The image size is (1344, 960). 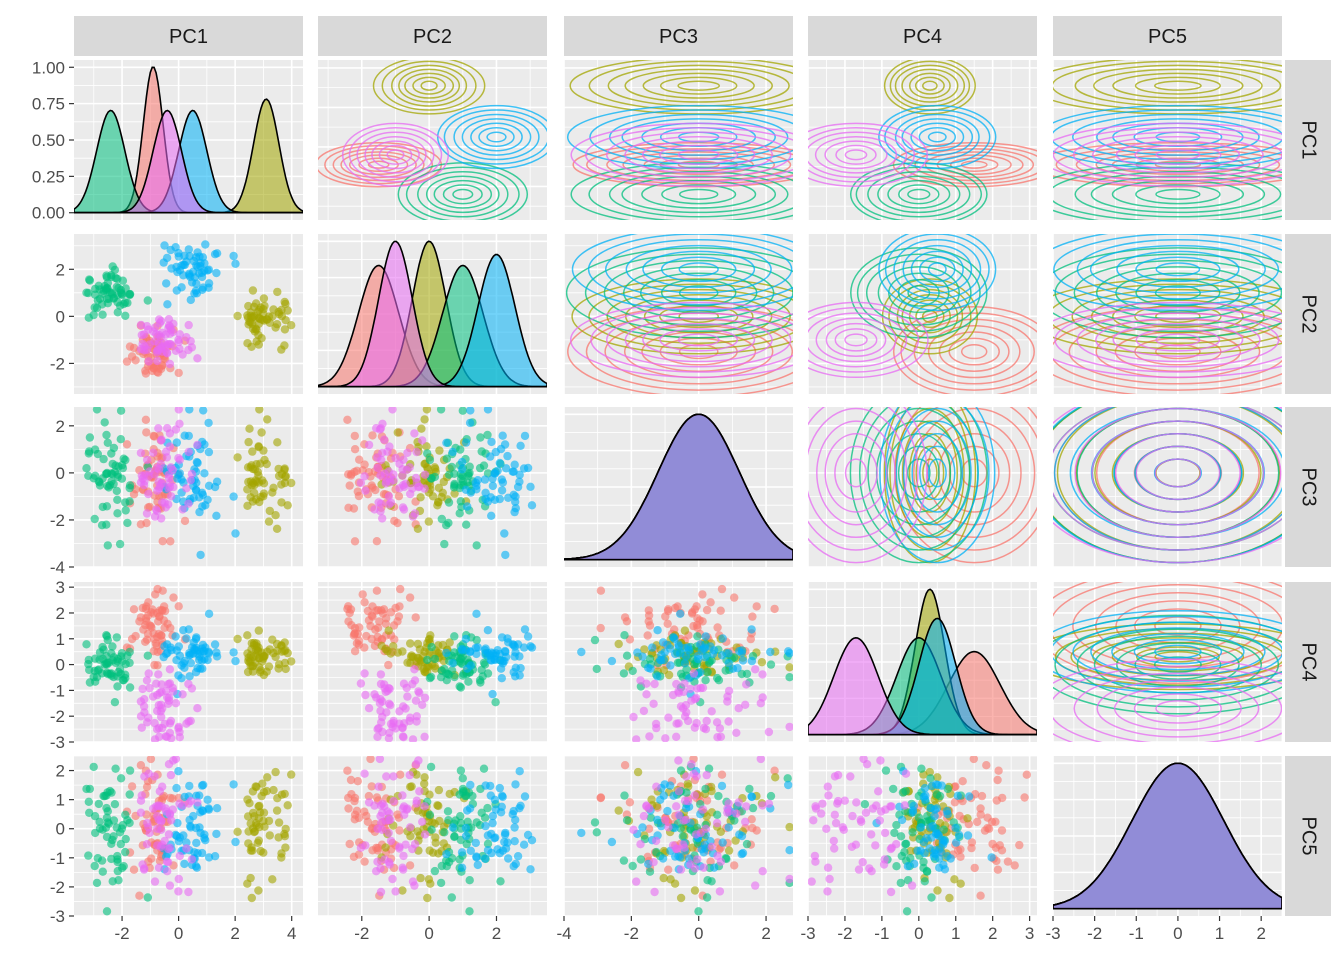 What do you see at coordinates (955, 933) in the screenshot?
I see `x-tick-label: 1` at bounding box center [955, 933].